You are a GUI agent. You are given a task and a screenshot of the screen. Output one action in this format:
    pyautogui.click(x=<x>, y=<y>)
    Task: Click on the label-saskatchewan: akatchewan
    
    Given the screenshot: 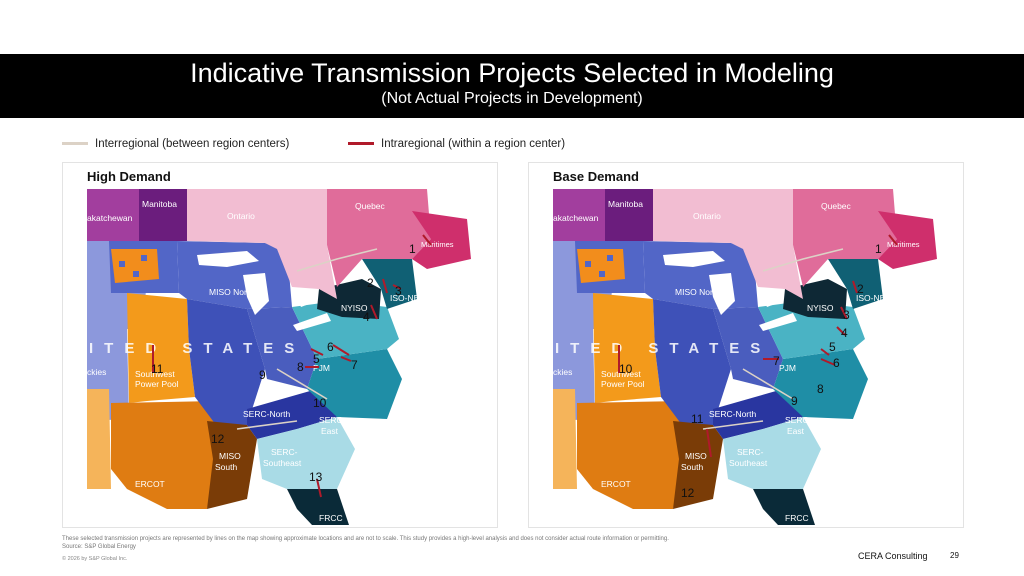 What is the action you would take?
    pyautogui.click(x=576, y=218)
    